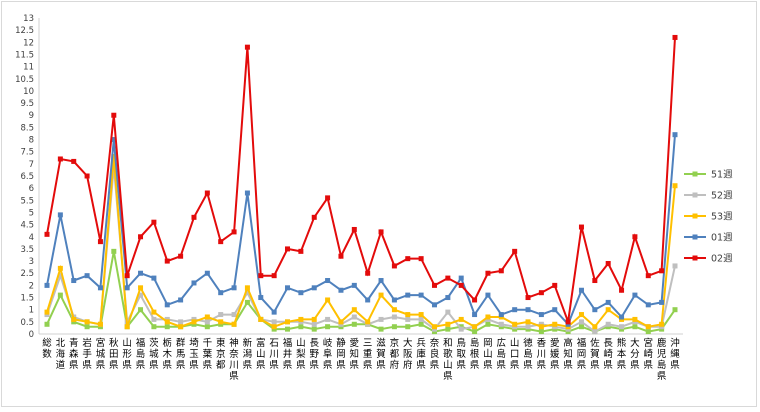  I want to click on x-tick-label: 富山県, so click(261, 354).